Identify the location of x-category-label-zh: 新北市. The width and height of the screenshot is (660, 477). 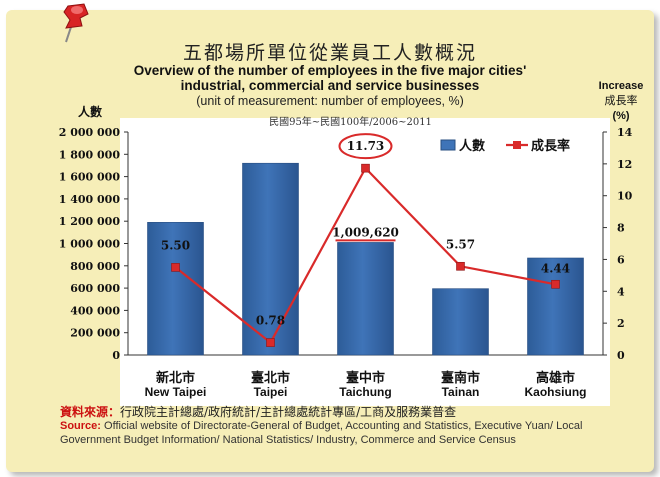
(175, 378).